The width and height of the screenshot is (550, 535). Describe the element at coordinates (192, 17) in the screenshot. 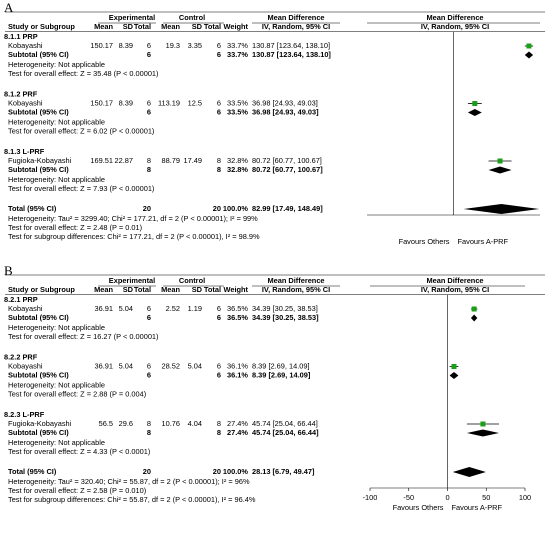

I see `group-header: Control` at that location.